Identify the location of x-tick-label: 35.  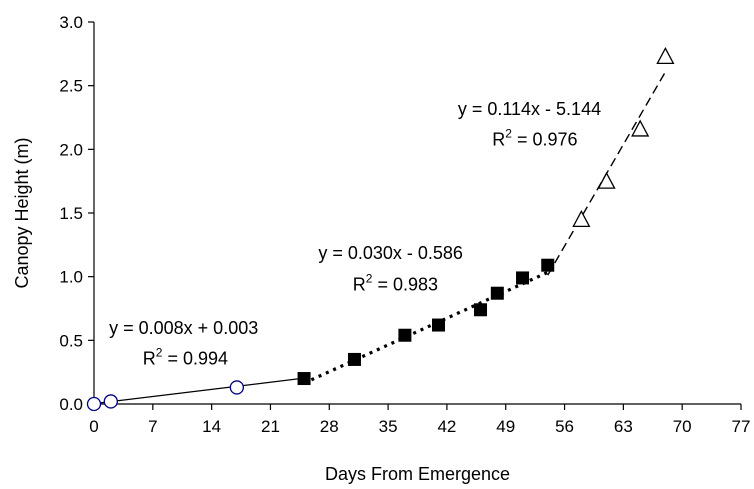
(388, 426).